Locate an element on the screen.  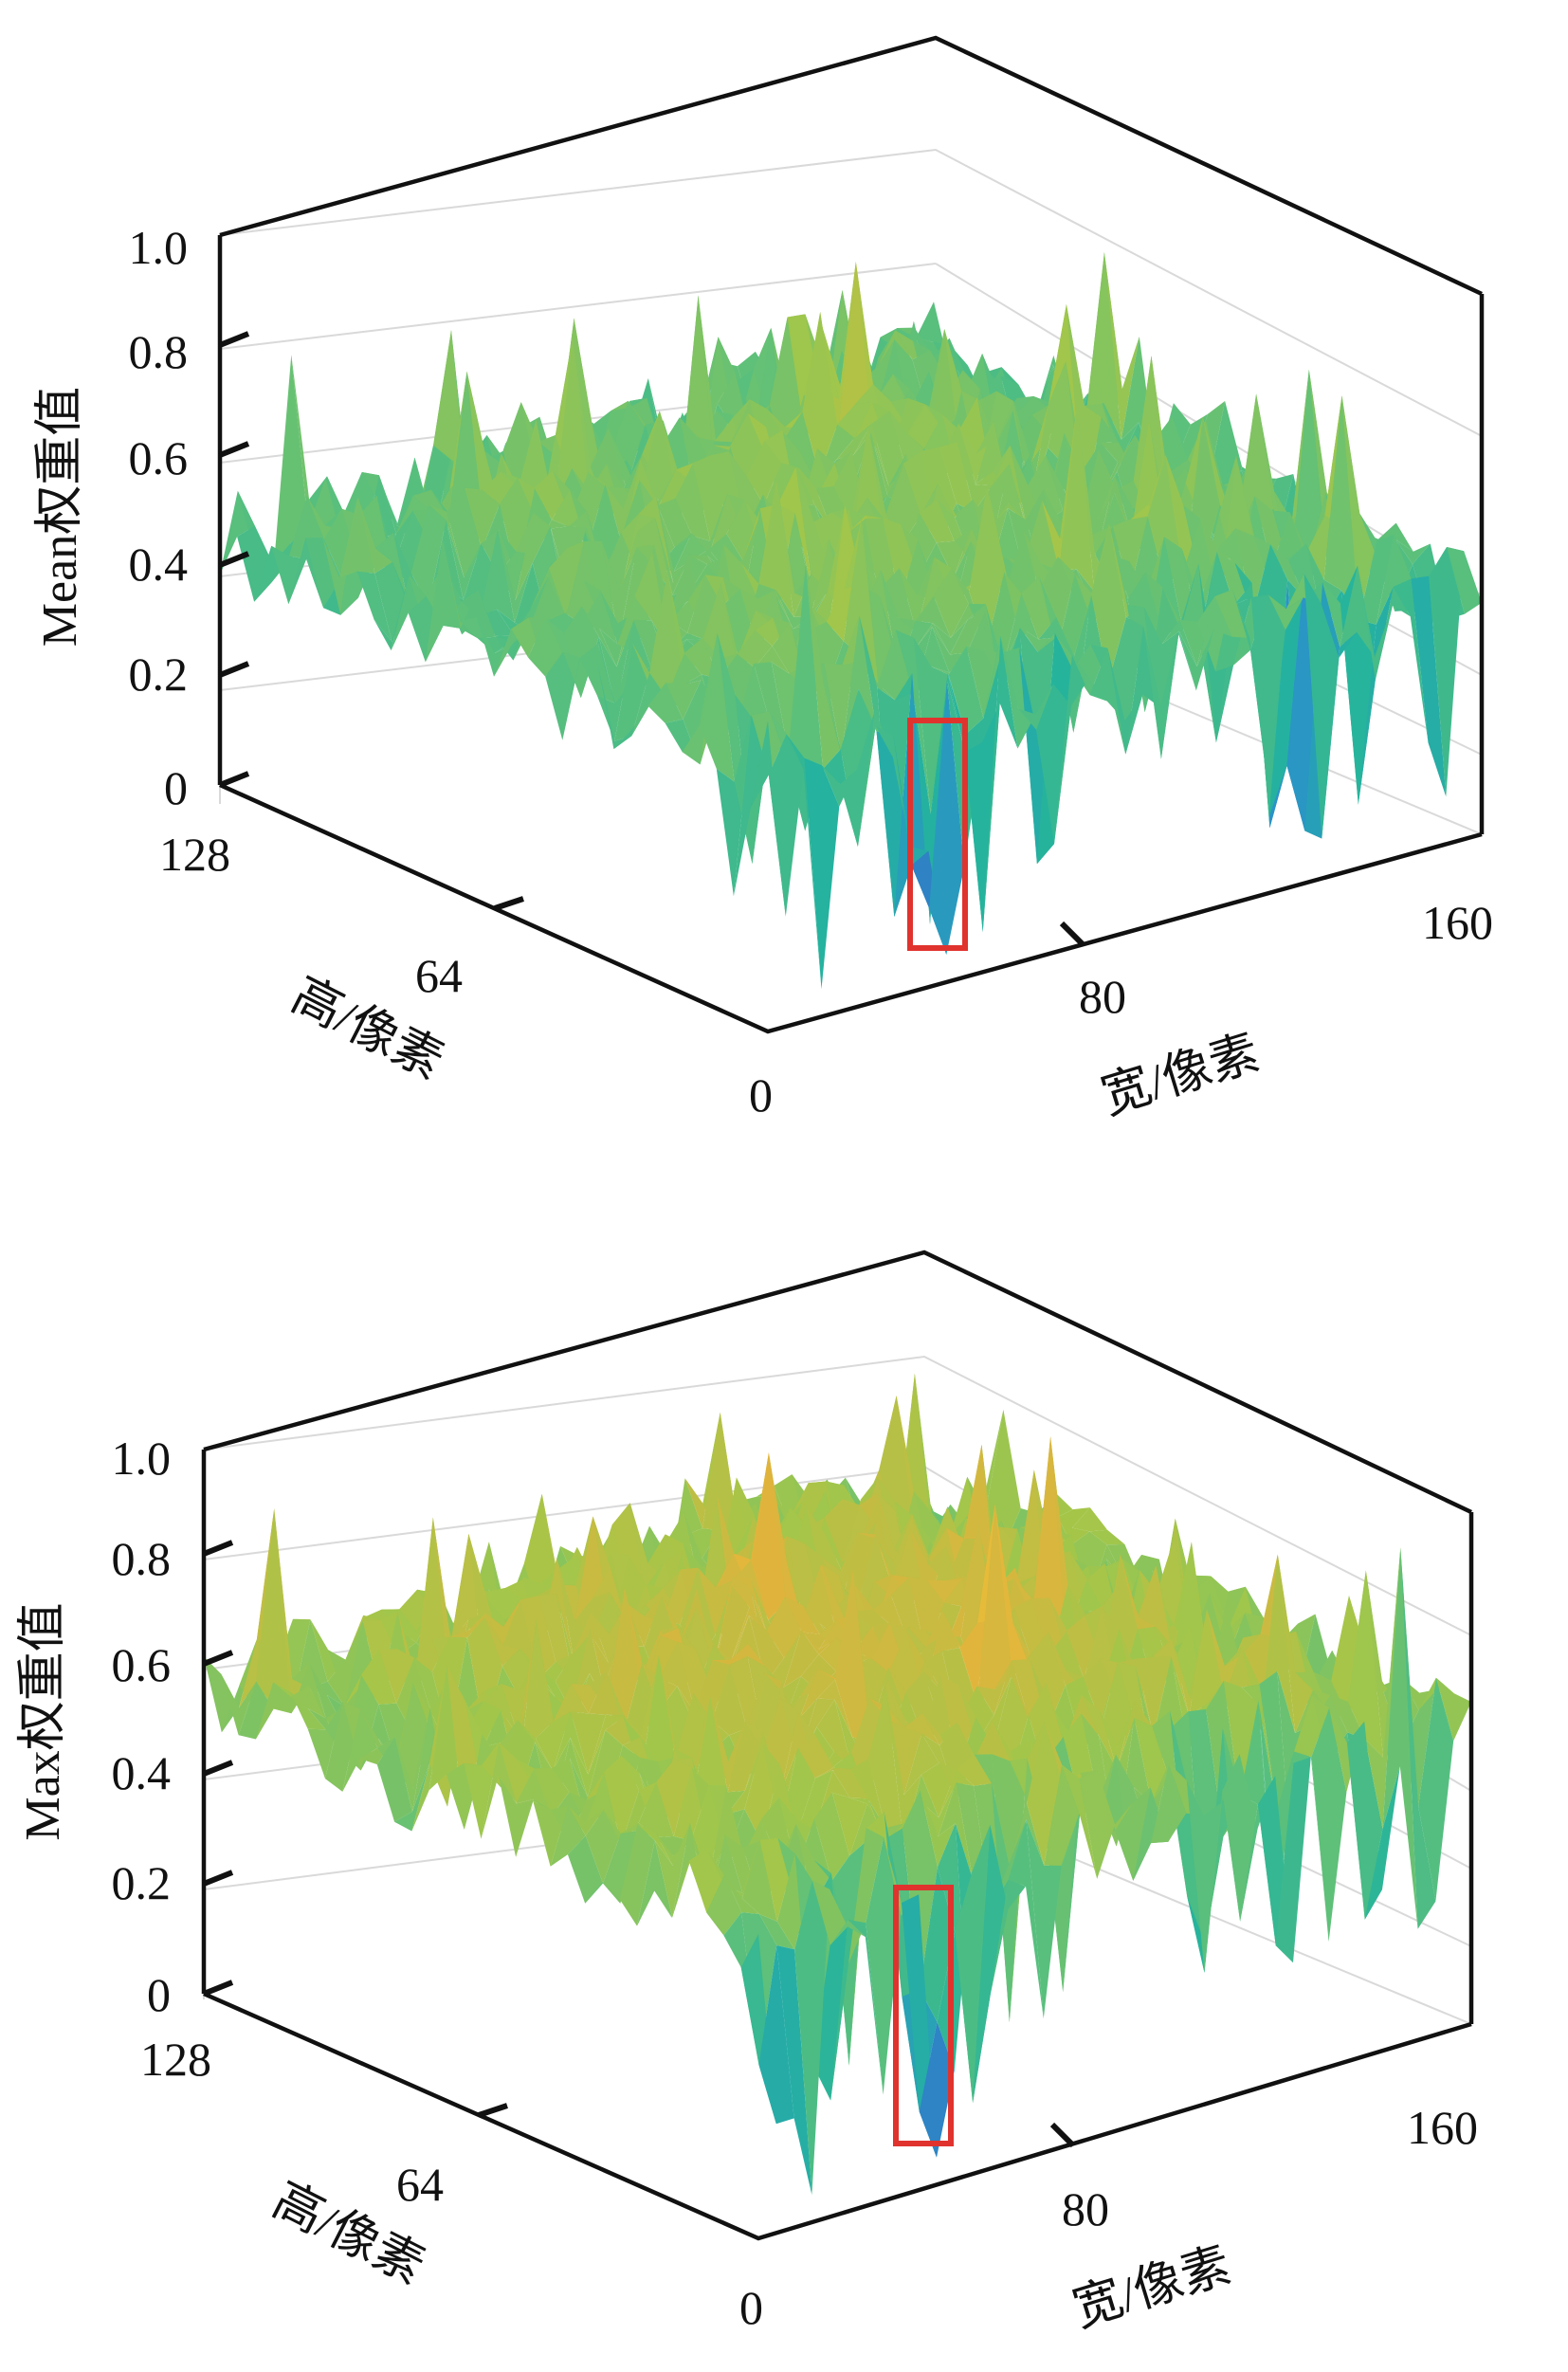
z-axis-title: Mean权重值 is located at coordinates (60, 517).